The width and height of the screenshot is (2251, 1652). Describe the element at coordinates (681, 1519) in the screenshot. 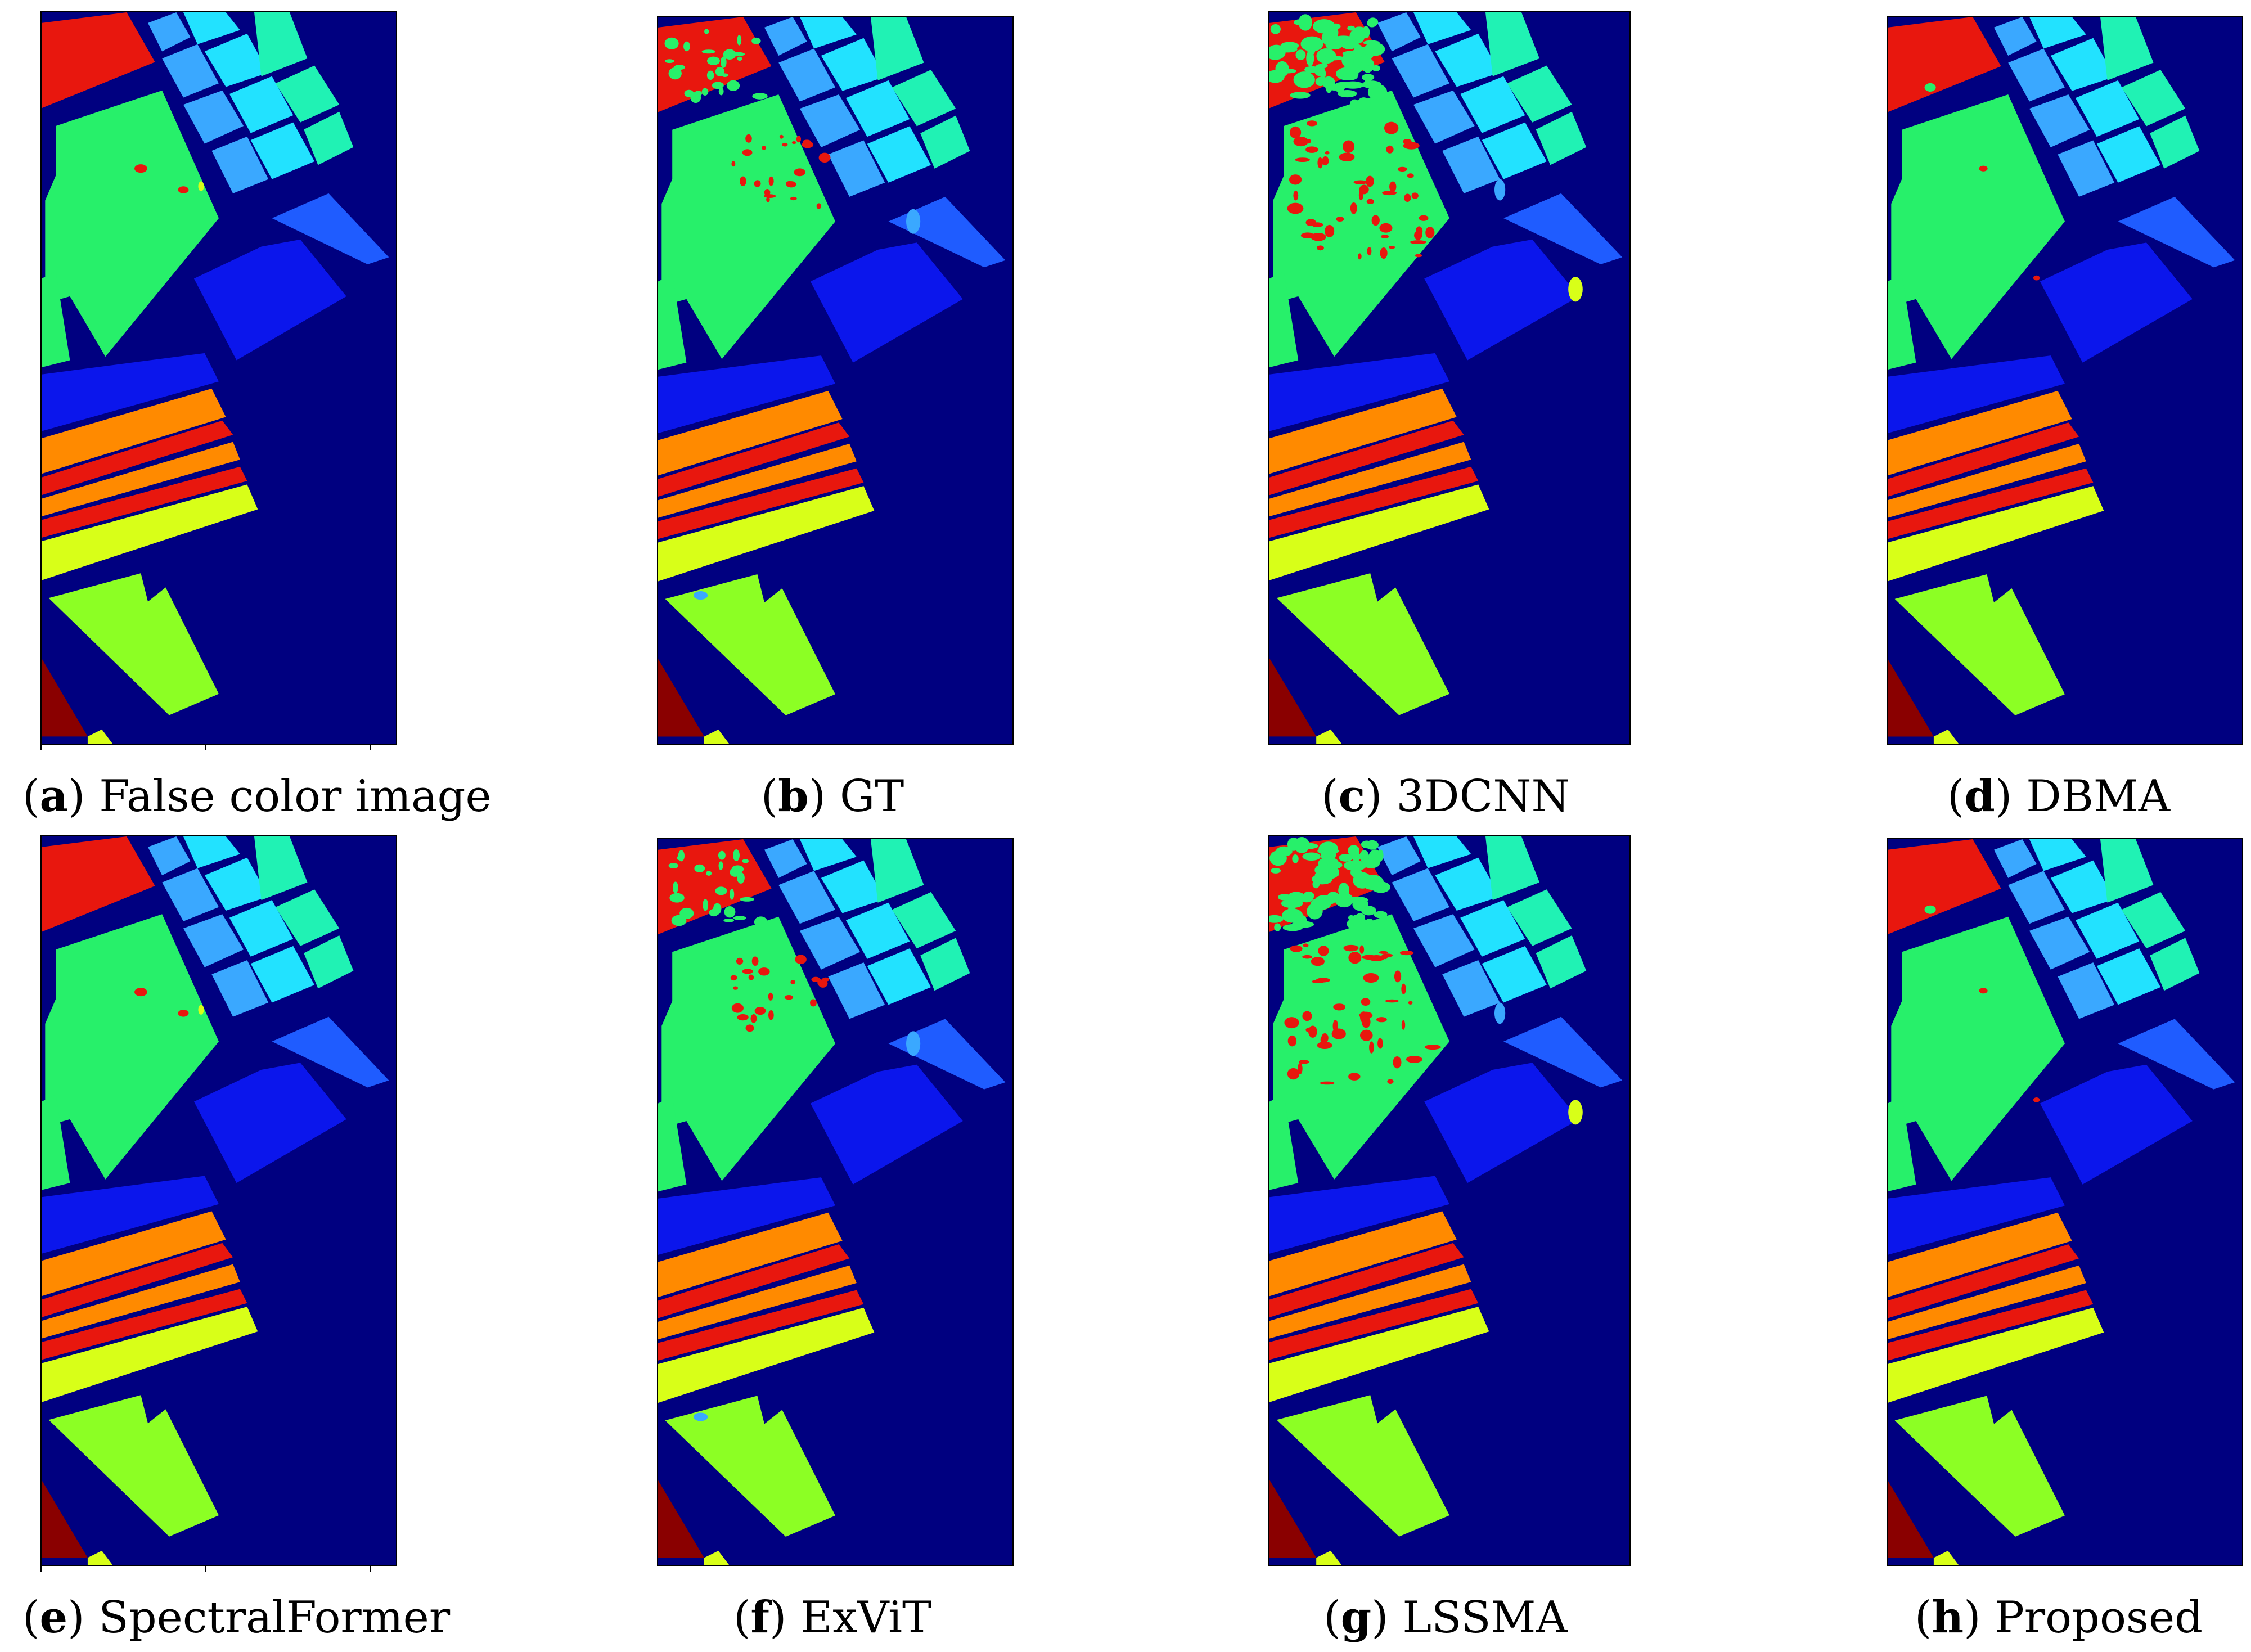

I see `field-dark-red` at that location.